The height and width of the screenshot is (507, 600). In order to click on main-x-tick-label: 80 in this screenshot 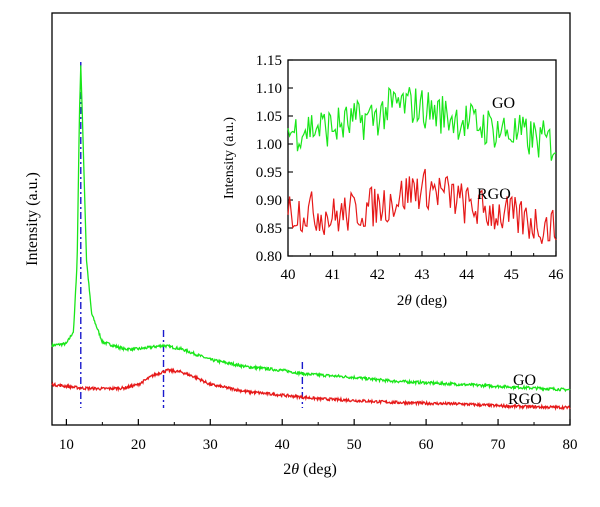, I will do `click(570, 445)`.